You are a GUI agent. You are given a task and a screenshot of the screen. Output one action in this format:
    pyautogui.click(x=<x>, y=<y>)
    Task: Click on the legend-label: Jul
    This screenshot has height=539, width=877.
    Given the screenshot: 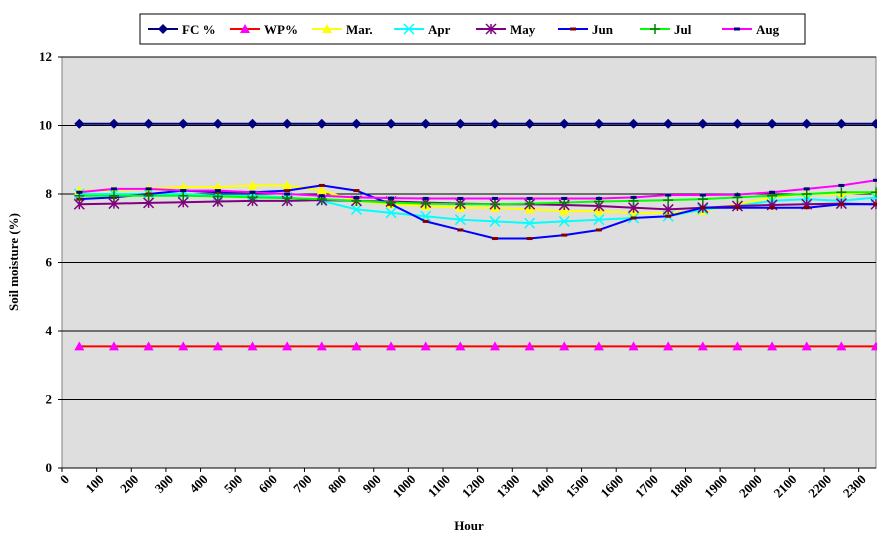 What is the action you would take?
    pyautogui.click(x=683, y=29)
    